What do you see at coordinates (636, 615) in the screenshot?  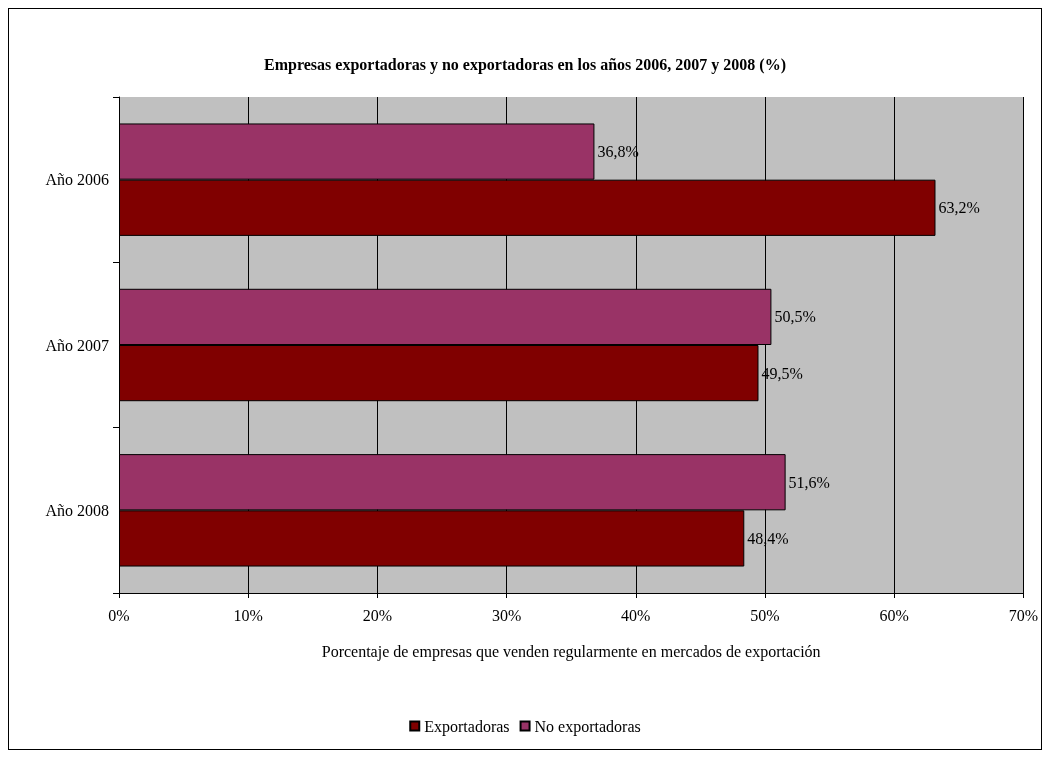 I see `x-tick-label: 40%` at bounding box center [636, 615].